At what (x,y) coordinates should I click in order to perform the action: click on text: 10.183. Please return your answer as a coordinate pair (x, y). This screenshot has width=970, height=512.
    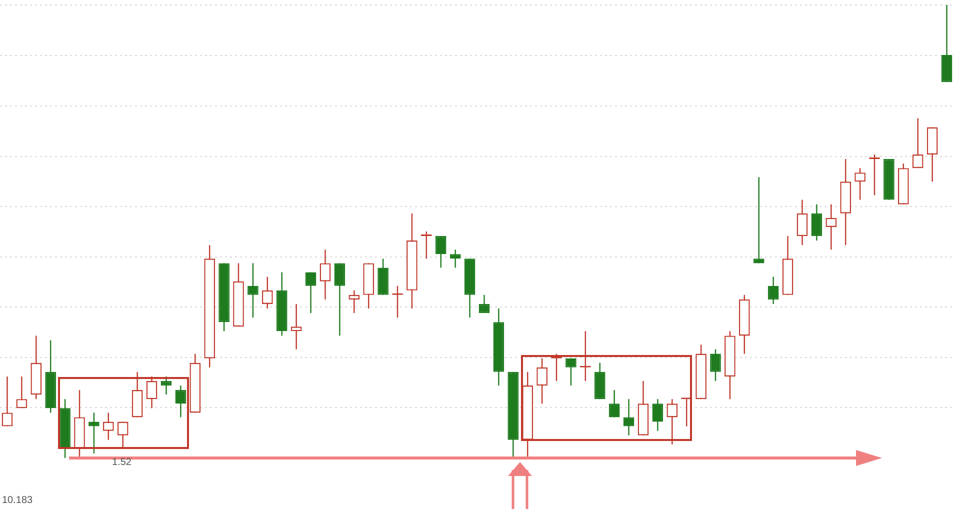
    Looking at the image, I should click on (18, 500).